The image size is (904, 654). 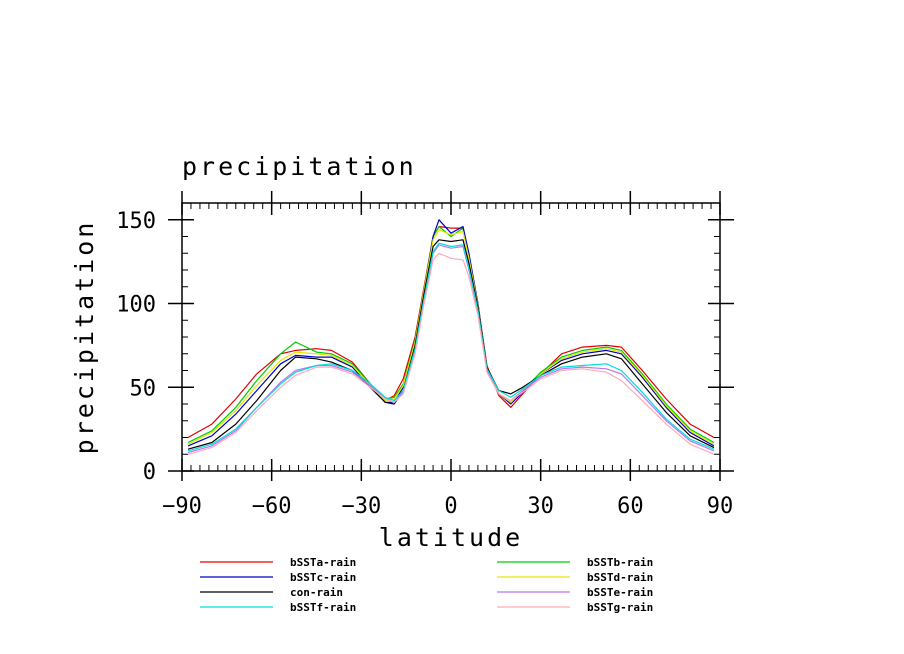 I want to click on legend-label-bSSTd-rain: bSSTd-rain, so click(x=620, y=577).